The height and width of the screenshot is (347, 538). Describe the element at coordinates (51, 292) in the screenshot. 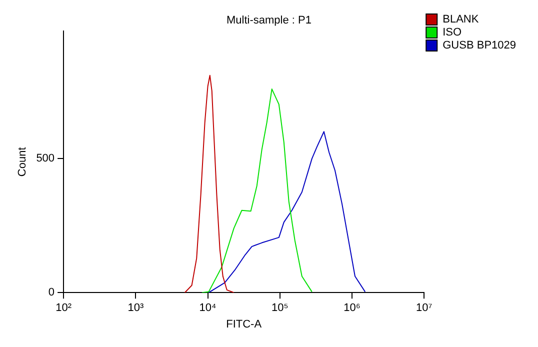

I see `y-tick-label: 0` at that location.